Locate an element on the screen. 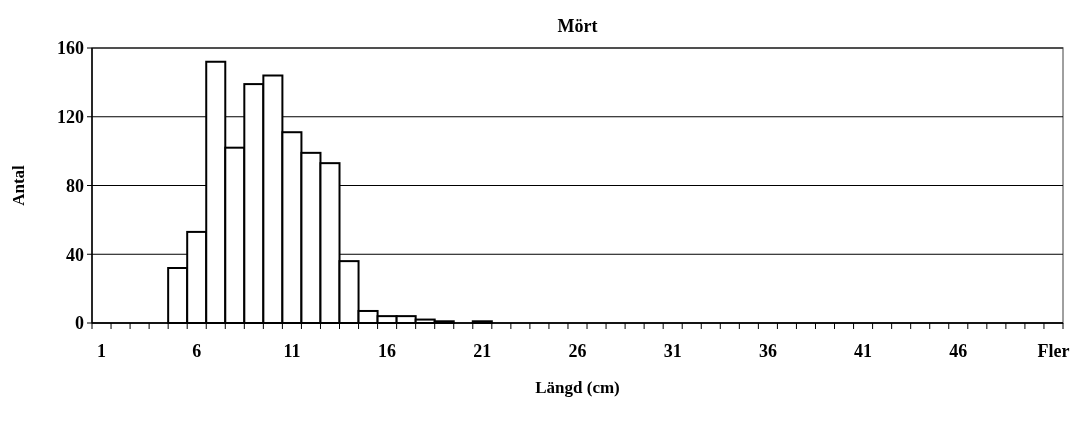 The image size is (1077, 423). x-axis-title: Längd (cm) is located at coordinates (577, 387).